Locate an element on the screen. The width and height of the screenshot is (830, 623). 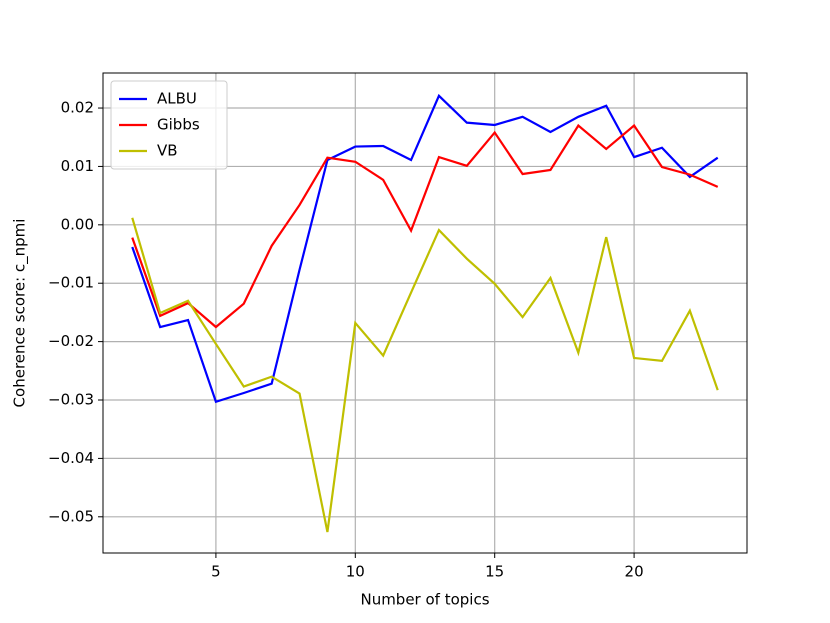
y-axis-label: Coherence score: c_npmi is located at coordinates (20, 313).